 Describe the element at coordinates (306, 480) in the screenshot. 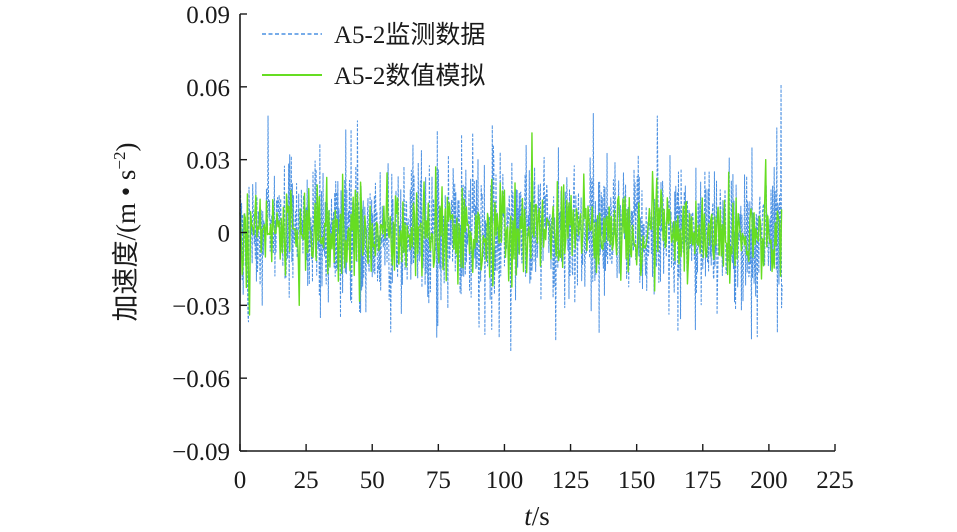

I see `x-tick-label: 25` at that location.